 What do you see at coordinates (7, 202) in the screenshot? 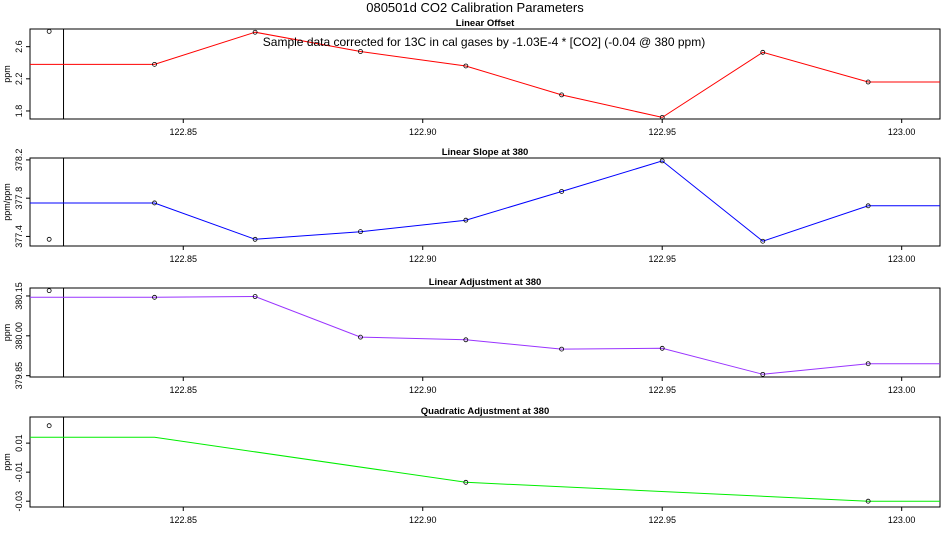
I see `y-axis-label: ppm/ppm` at bounding box center [7, 202].